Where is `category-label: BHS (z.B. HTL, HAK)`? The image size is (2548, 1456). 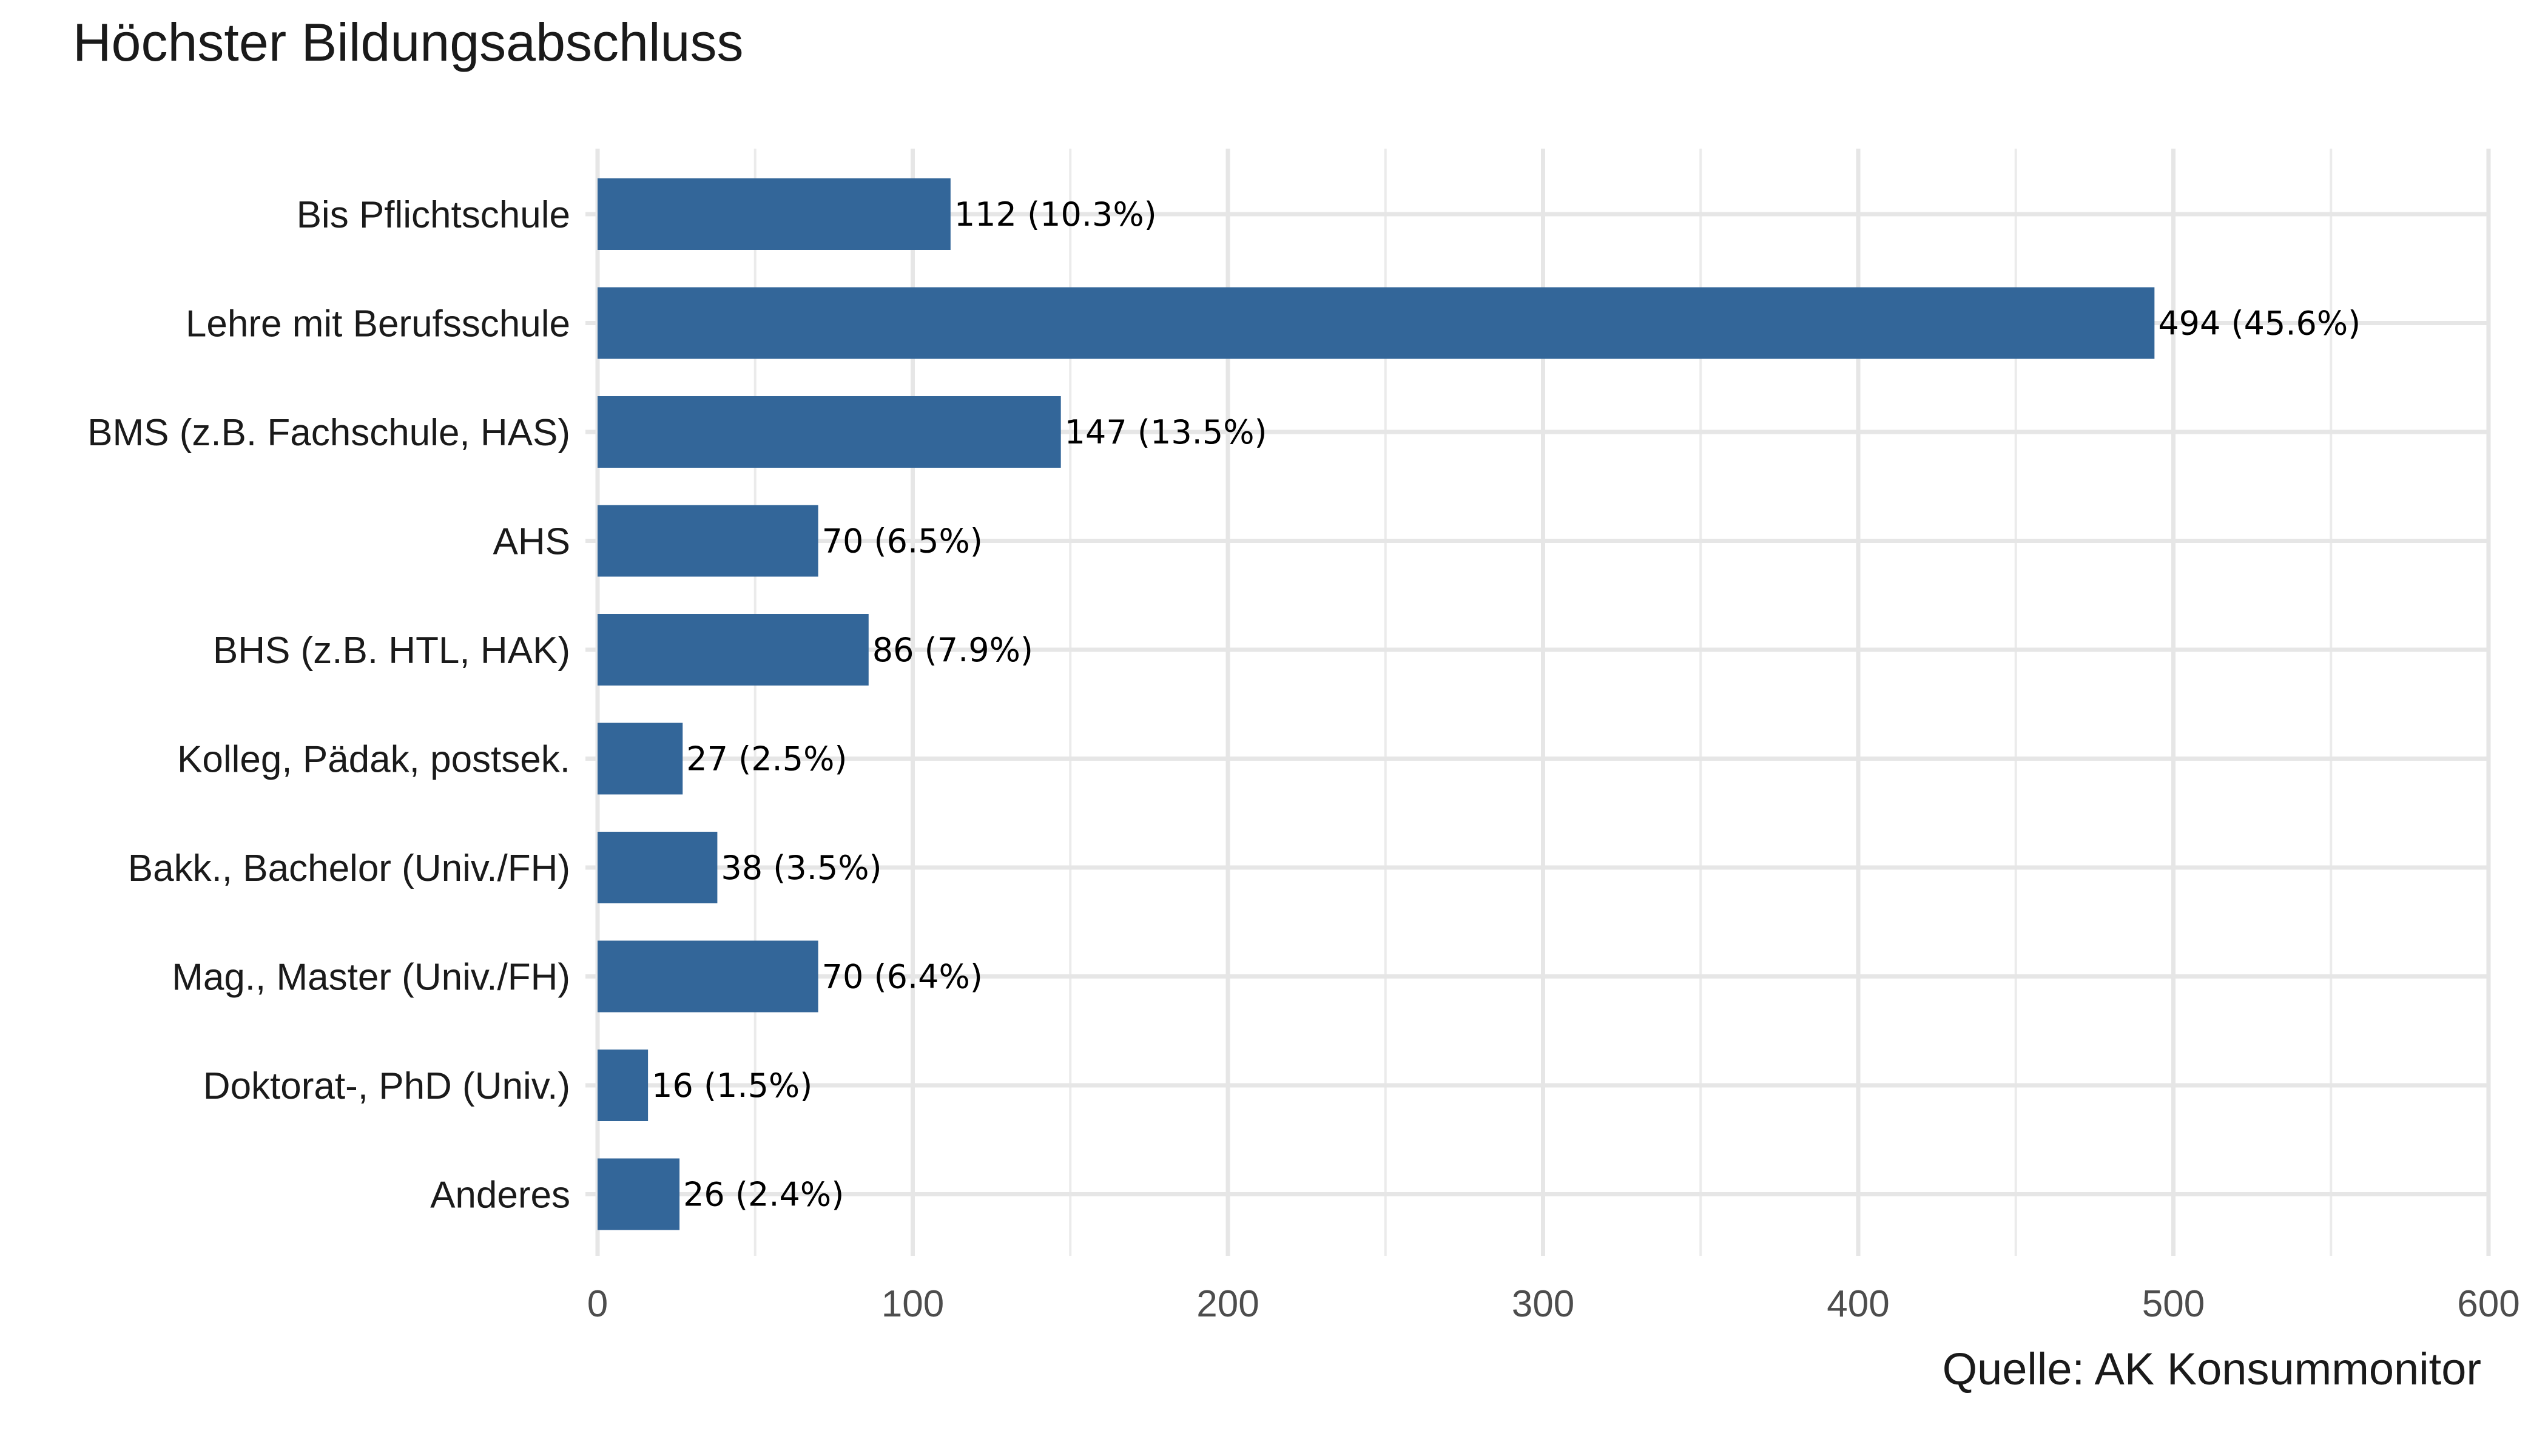
category-label: BHS (z.B. HTL, HAK) is located at coordinates (391, 651).